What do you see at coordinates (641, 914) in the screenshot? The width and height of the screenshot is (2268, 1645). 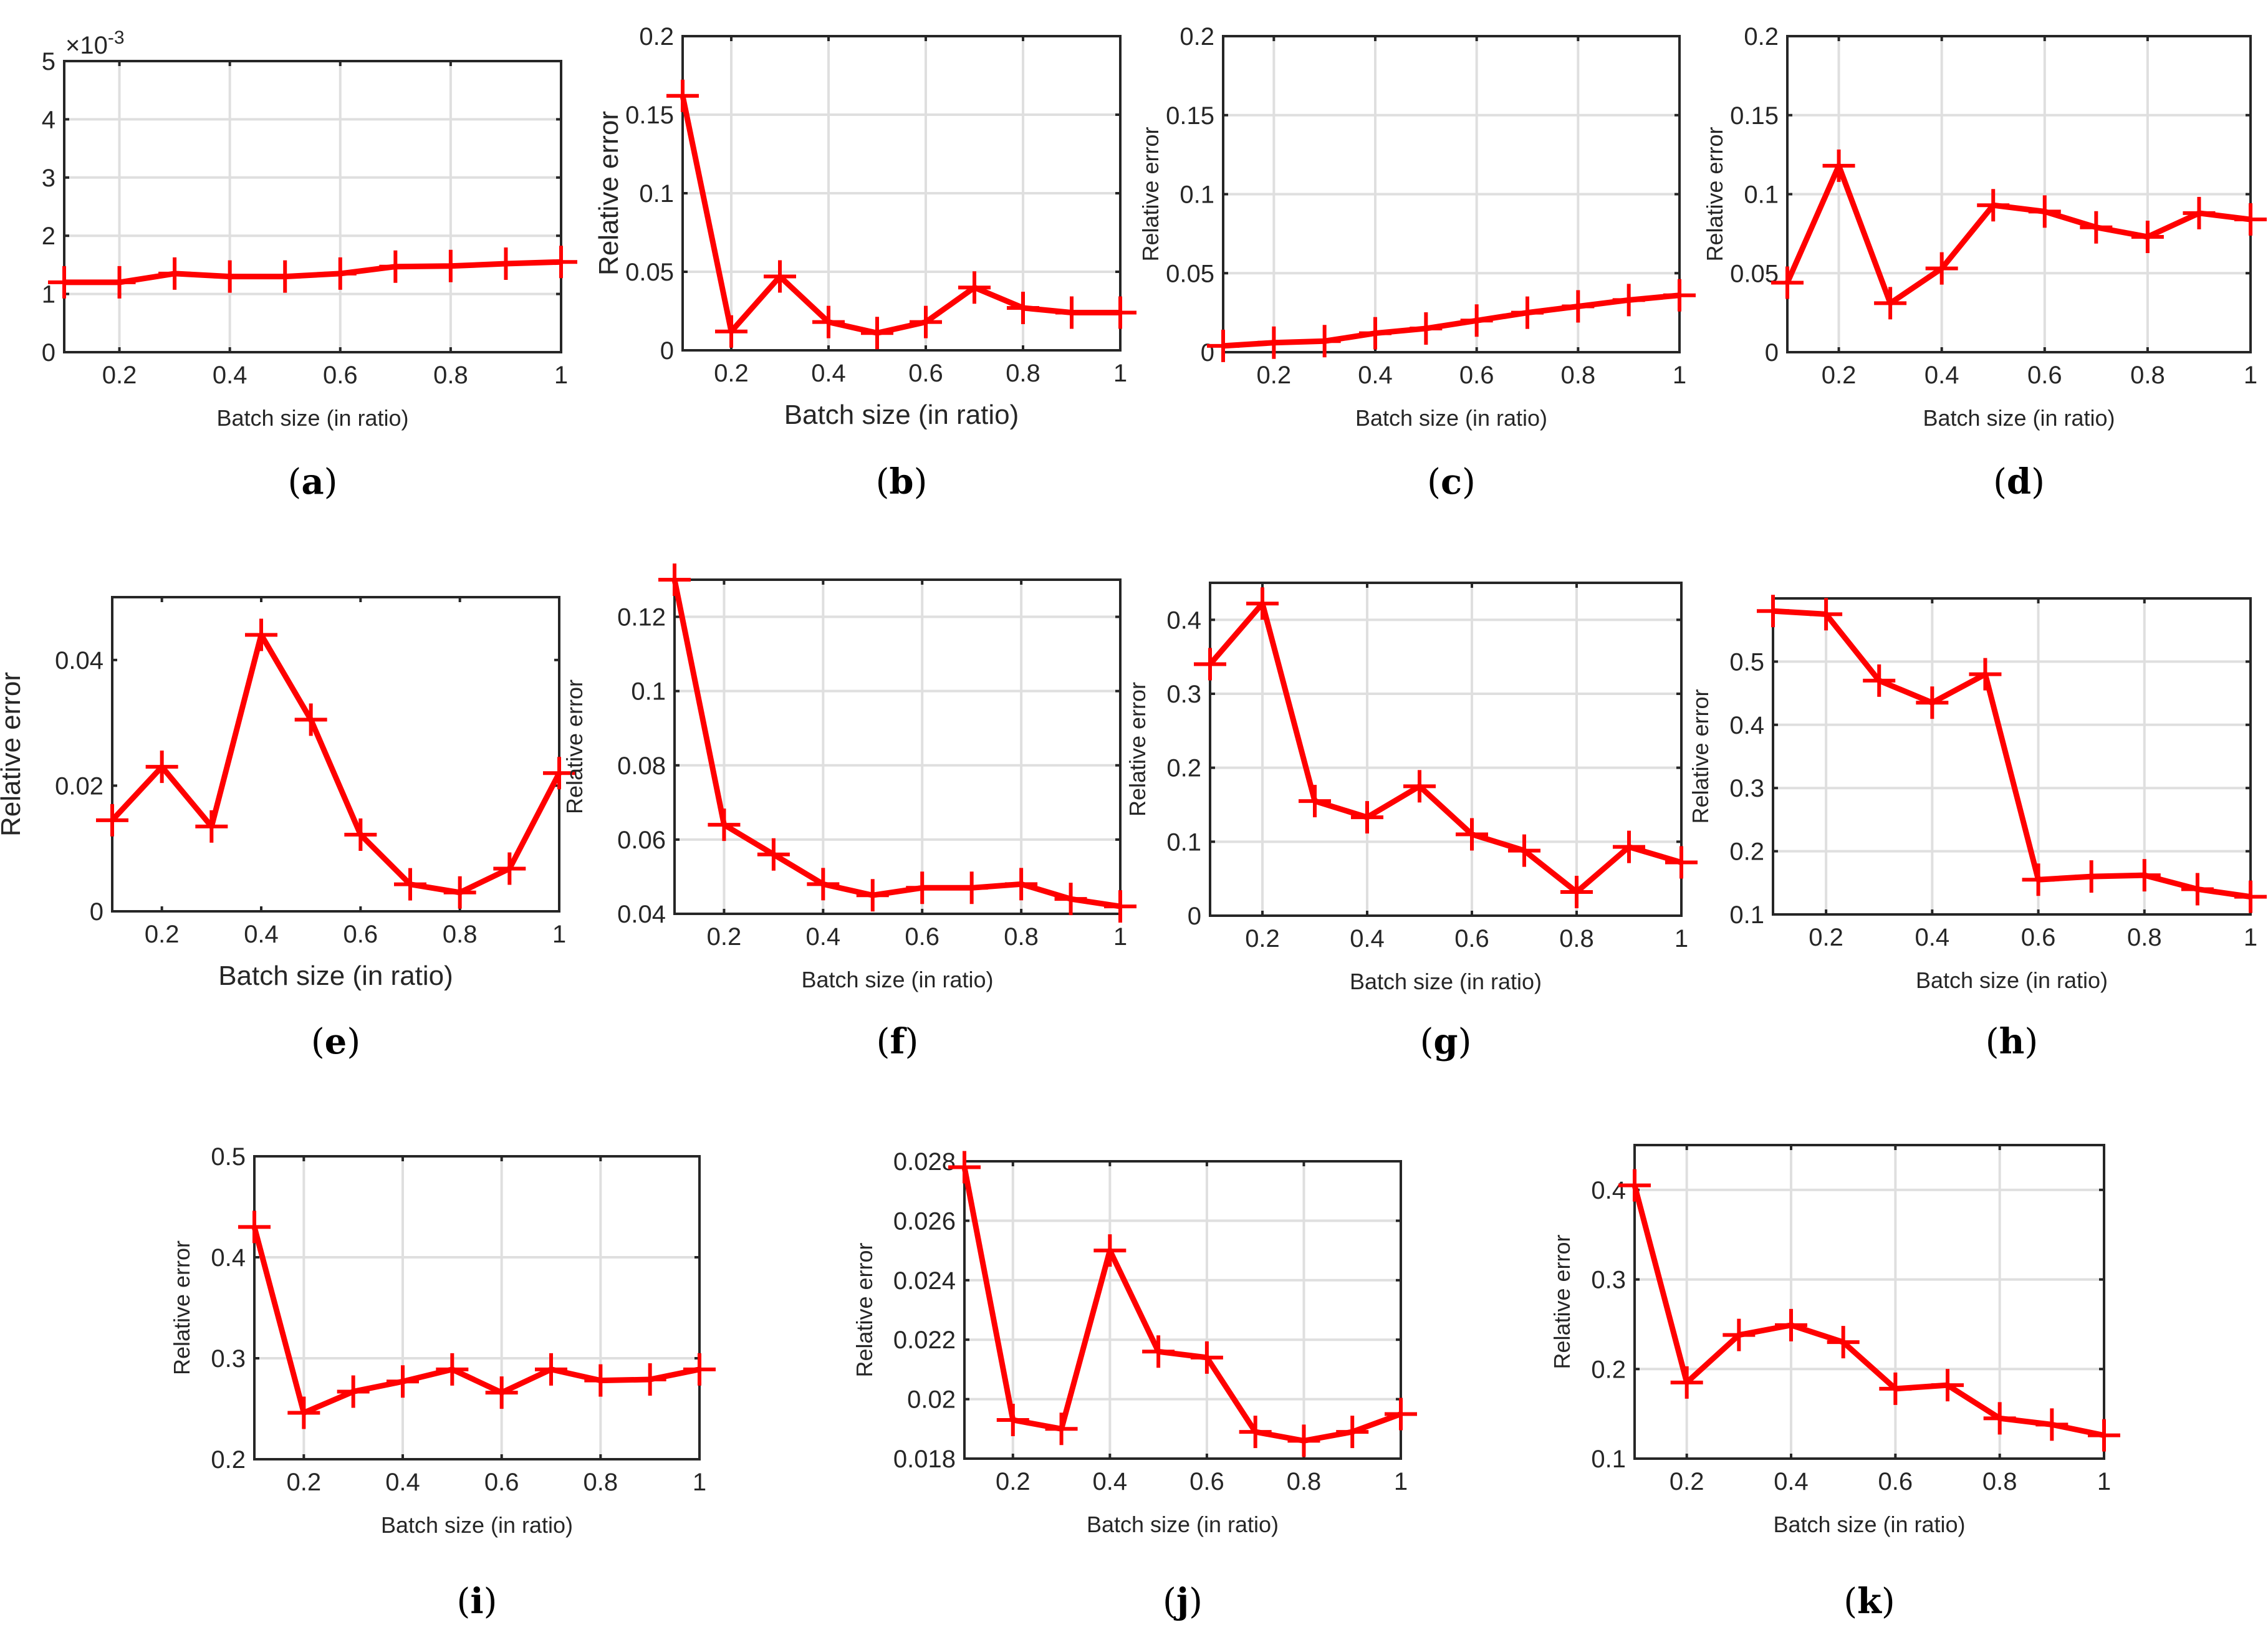 I see `y-tick-label: 0.04` at bounding box center [641, 914].